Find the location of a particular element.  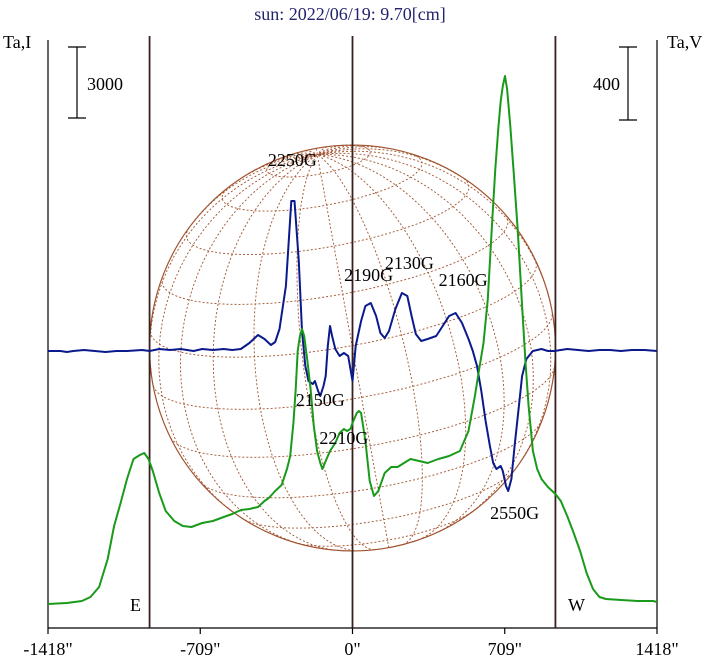

x-tick-label: 1418" is located at coordinates (656, 649).